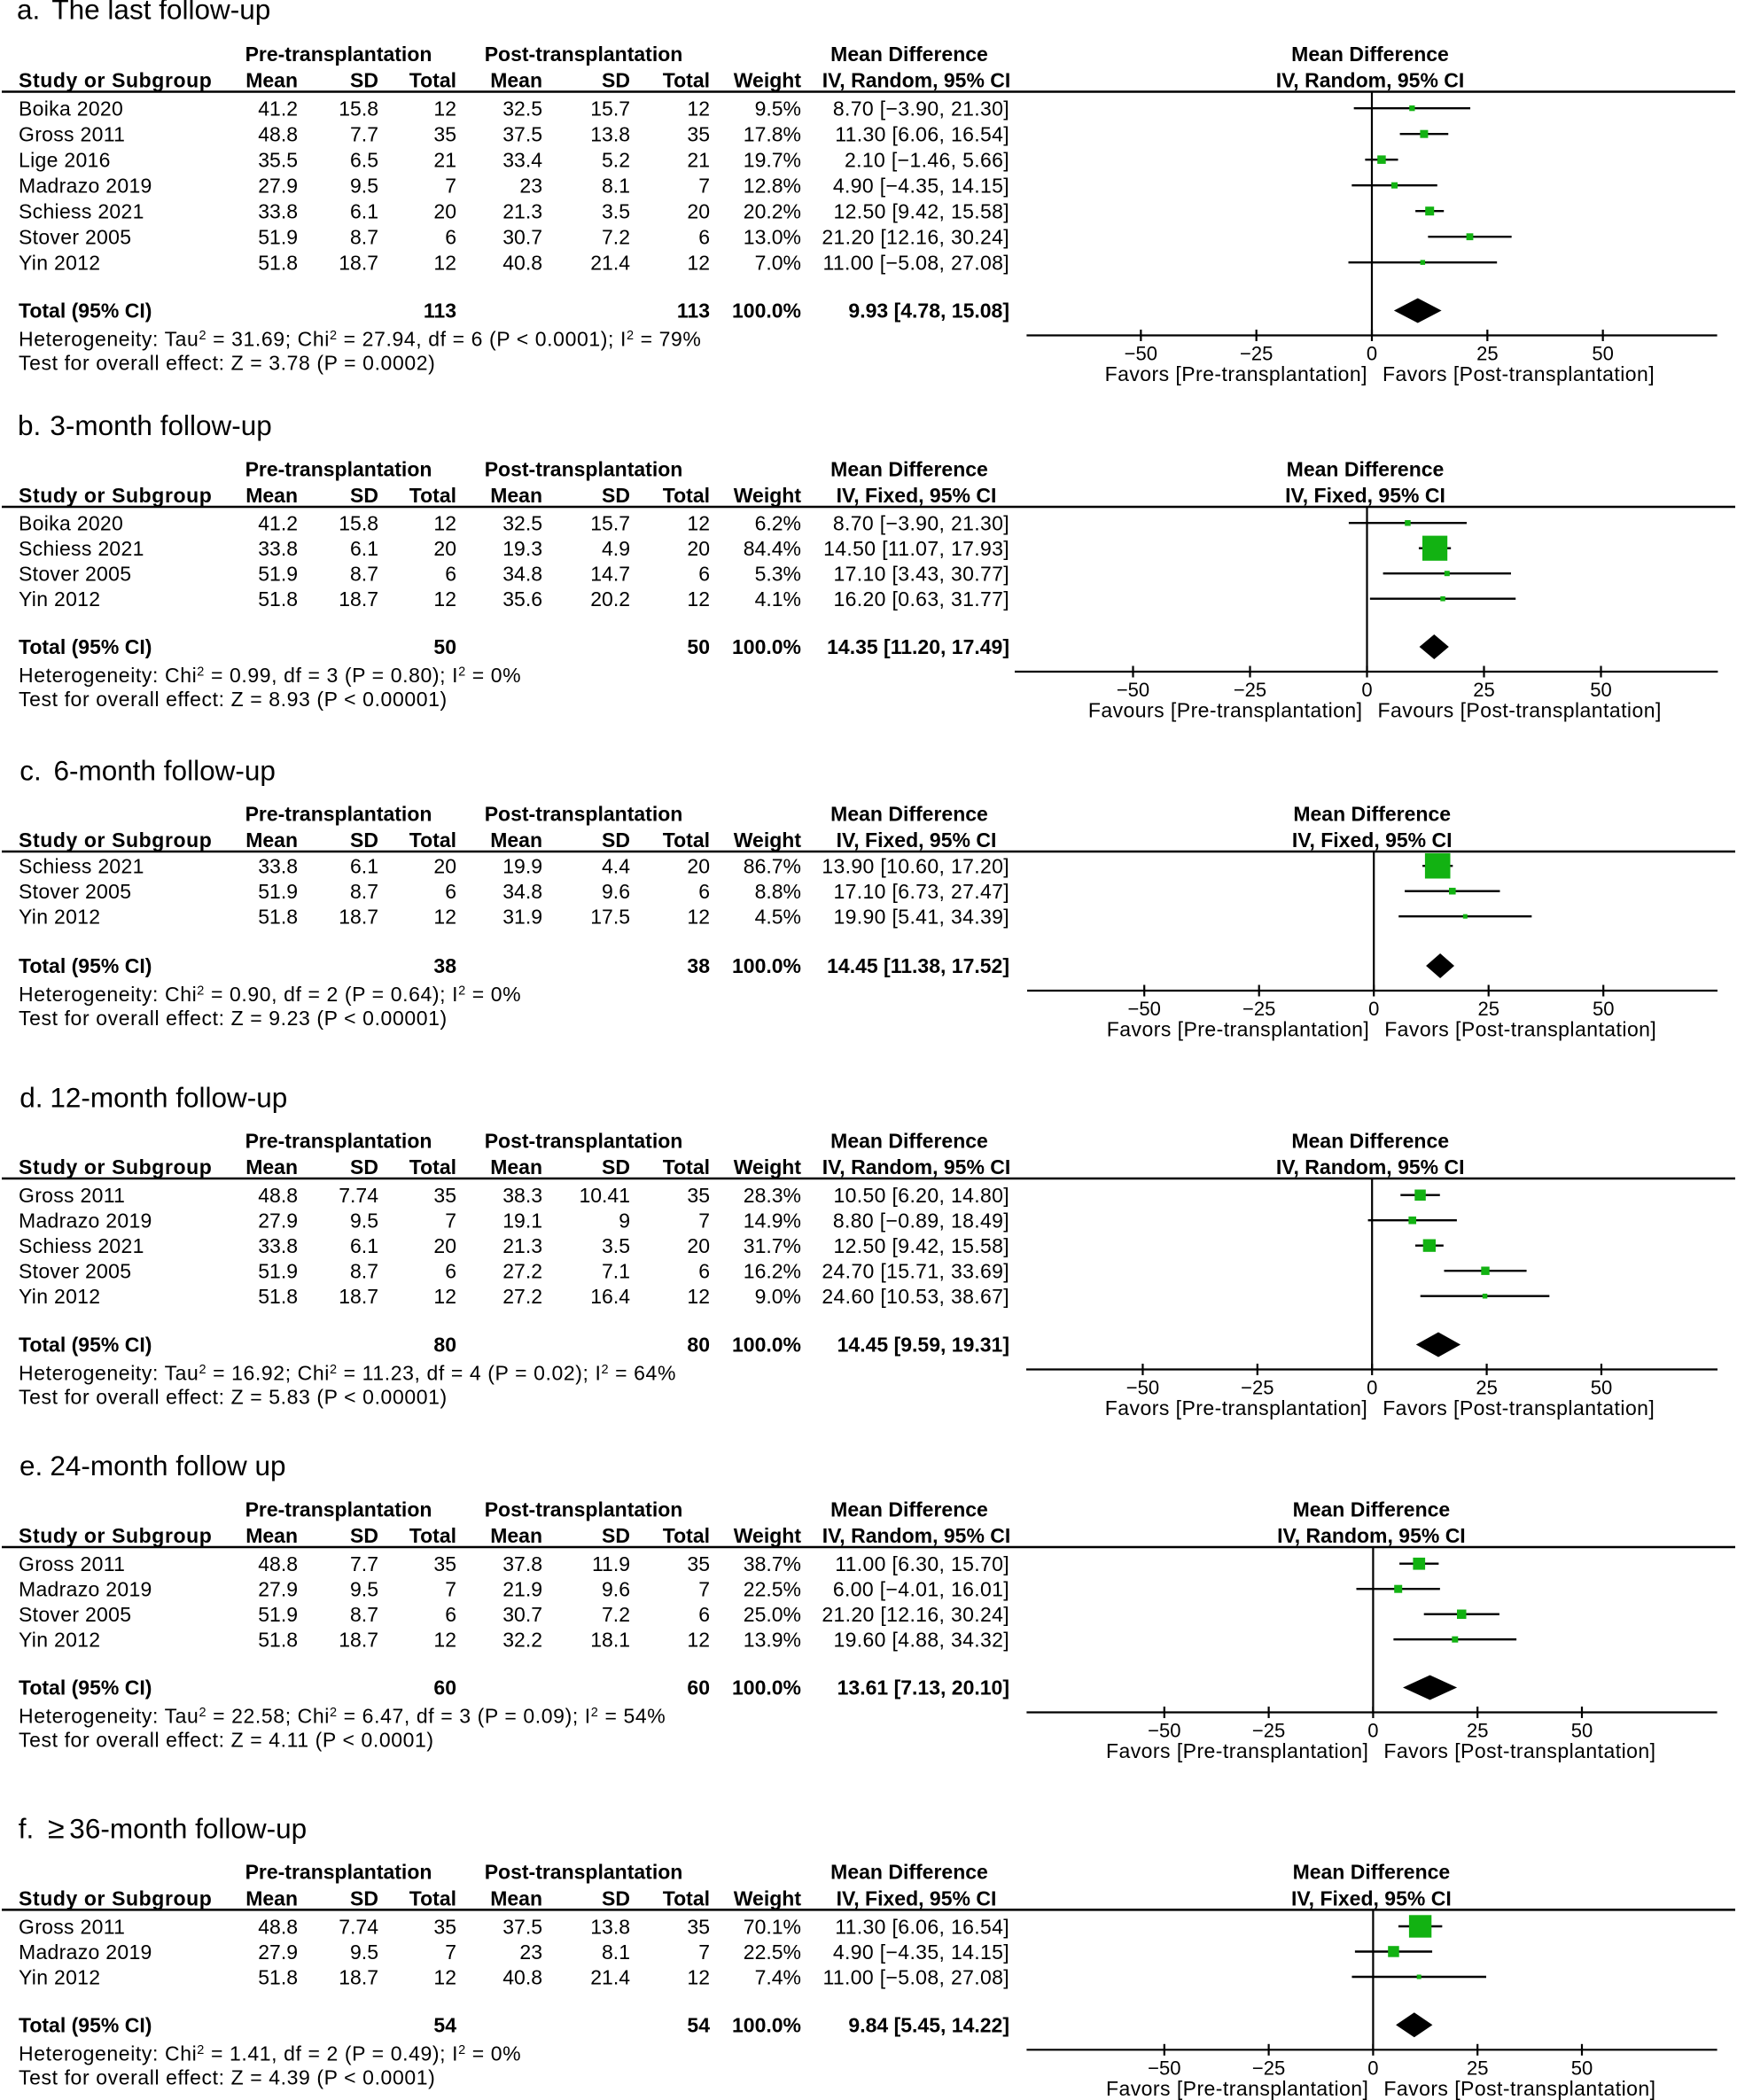 This screenshot has width=1737, height=2100. What do you see at coordinates (168, 1098) in the screenshot?
I see `svg-text: 12-month follow-up` at bounding box center [168, 1098].